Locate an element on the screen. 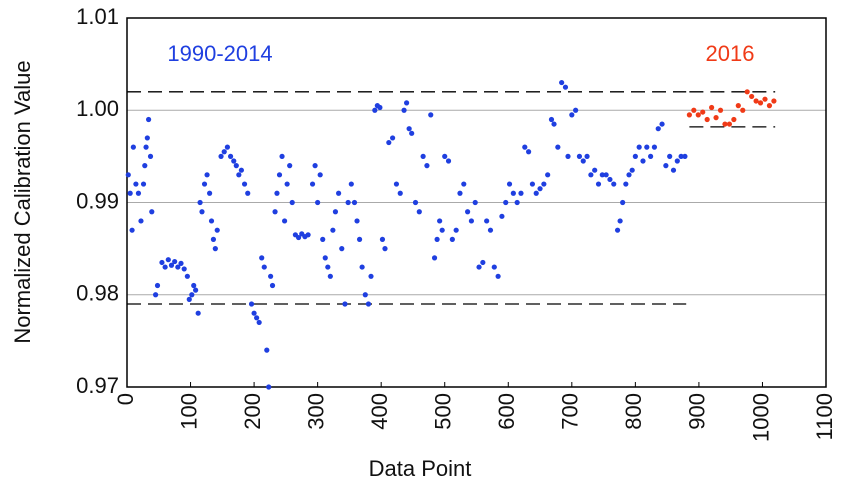 The image size is (848, 500). series-label: 1990-2014 is located at coordinates (219, 53).